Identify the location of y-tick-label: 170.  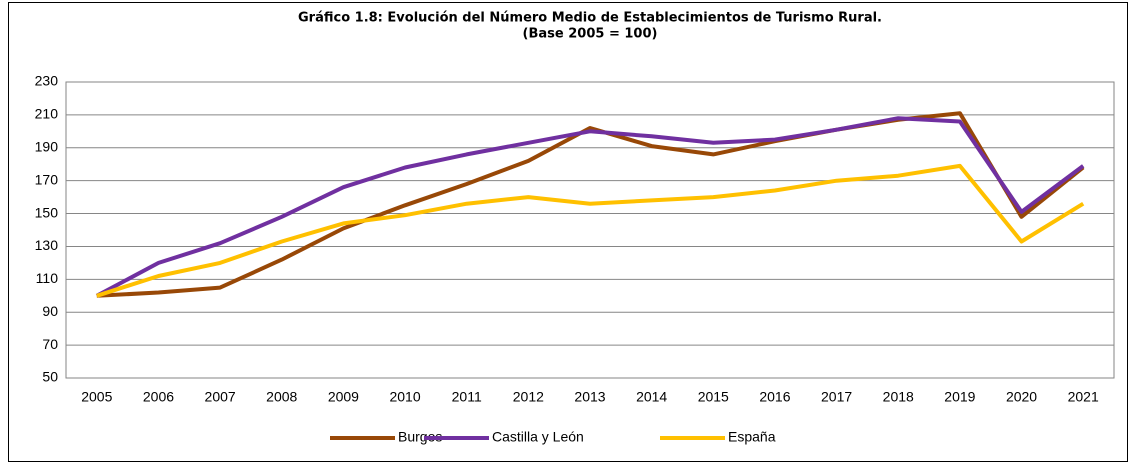
(47, 179).